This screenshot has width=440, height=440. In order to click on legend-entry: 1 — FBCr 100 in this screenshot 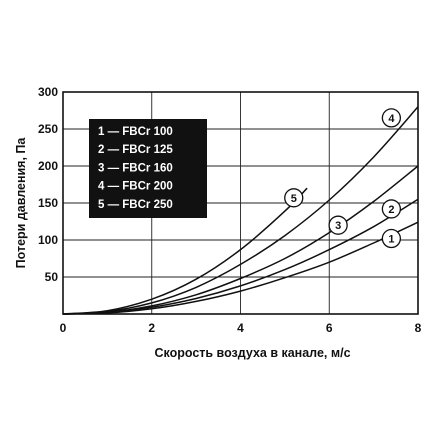, I will do `click(135, 132)`.